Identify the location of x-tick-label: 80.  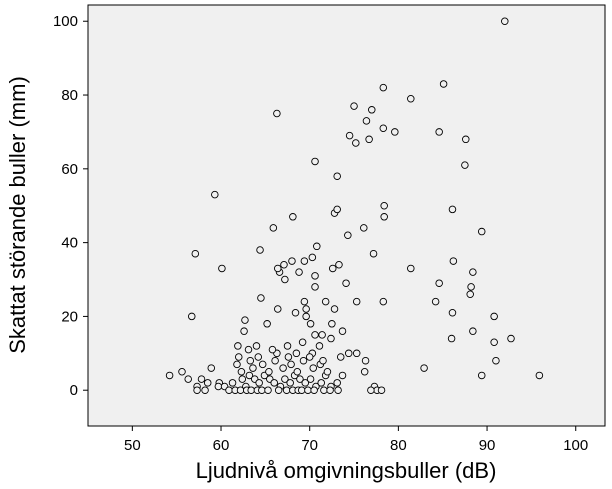
(398, 445).